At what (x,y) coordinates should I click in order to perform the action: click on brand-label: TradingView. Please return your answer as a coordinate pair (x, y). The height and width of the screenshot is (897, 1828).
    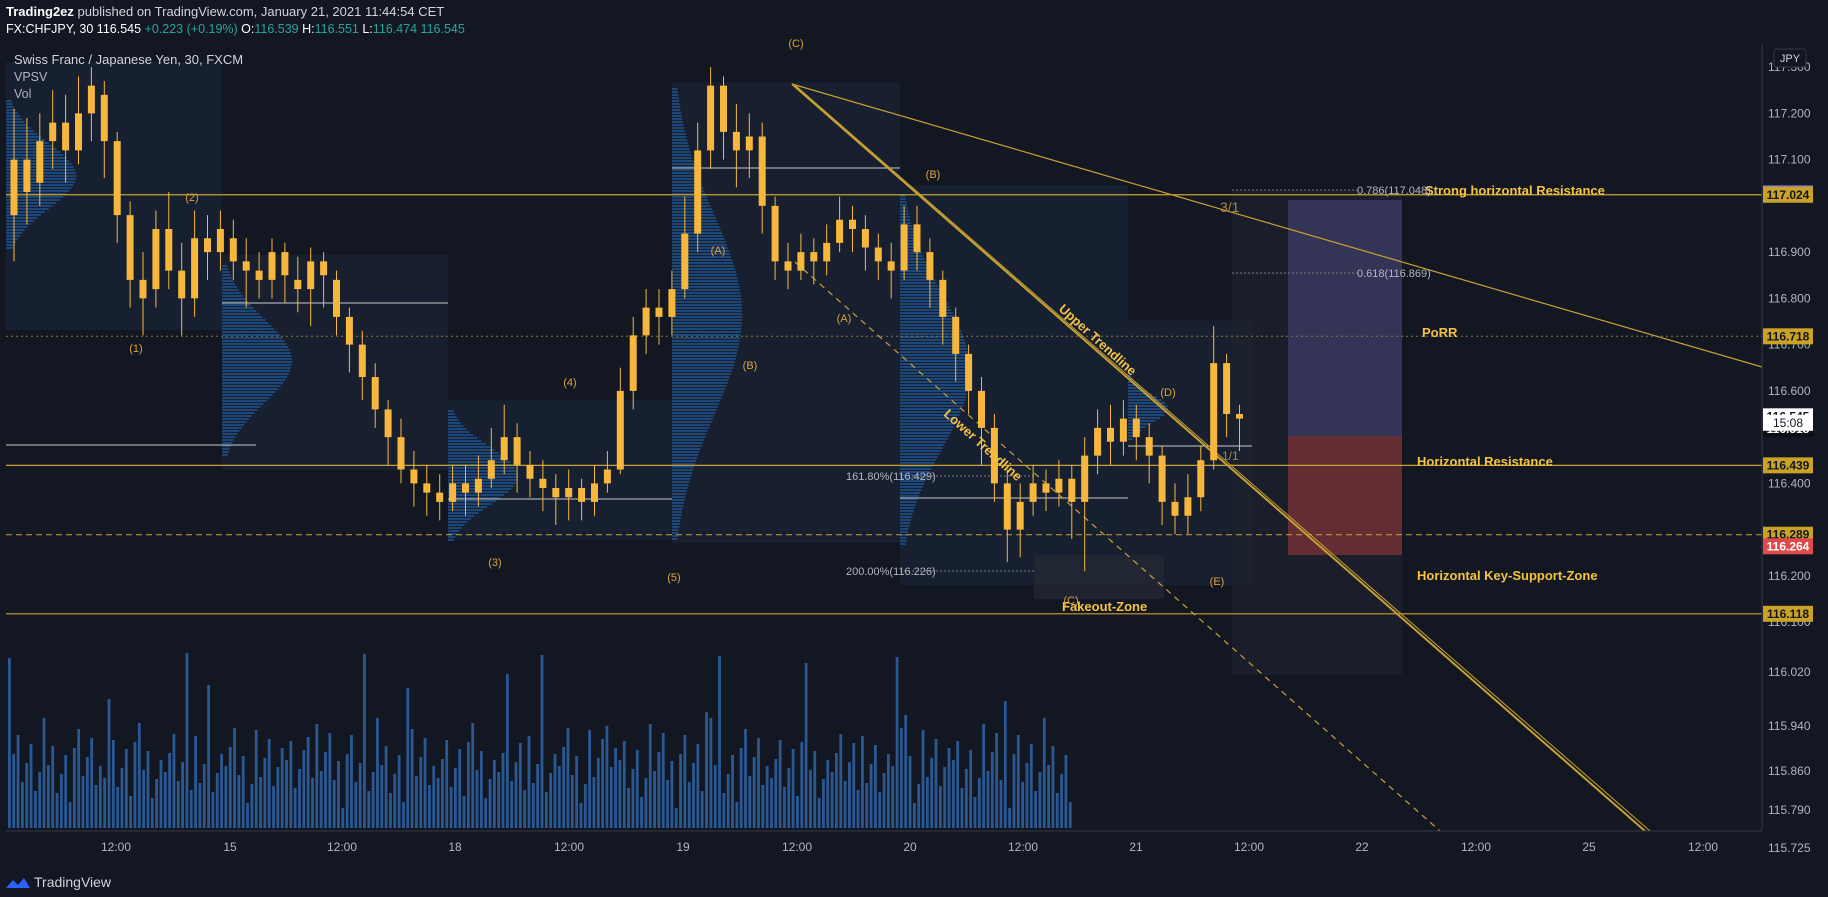
    Looking at the image, I should click on (73, 882).